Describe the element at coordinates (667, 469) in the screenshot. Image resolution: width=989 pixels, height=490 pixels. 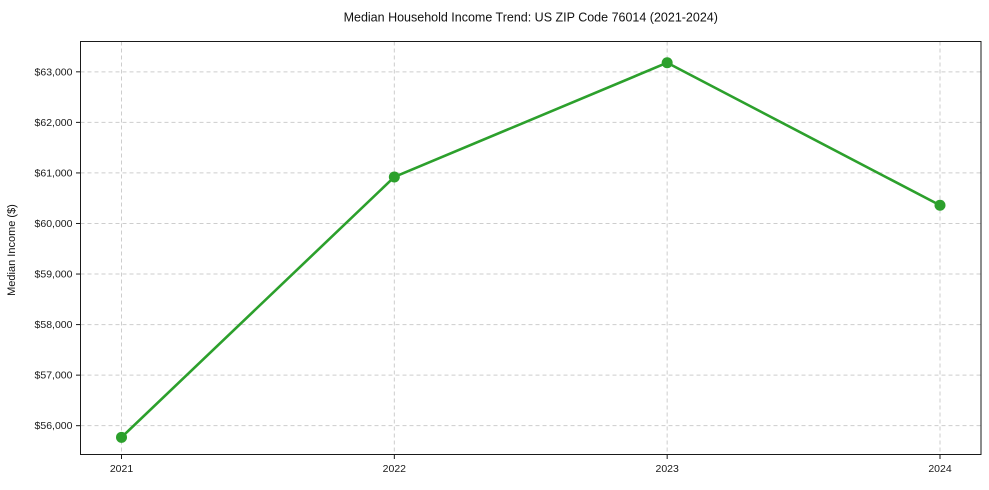
I see `x-tick-label: 2023` at that location.